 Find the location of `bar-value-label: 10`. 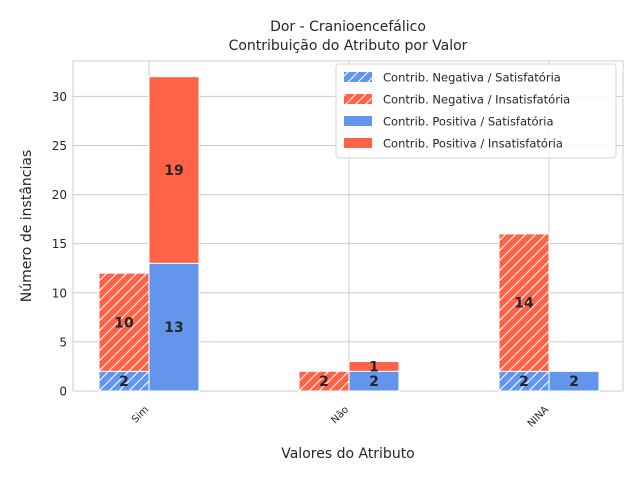

bar-value-label: 10 is located at coordinates (124, 323).